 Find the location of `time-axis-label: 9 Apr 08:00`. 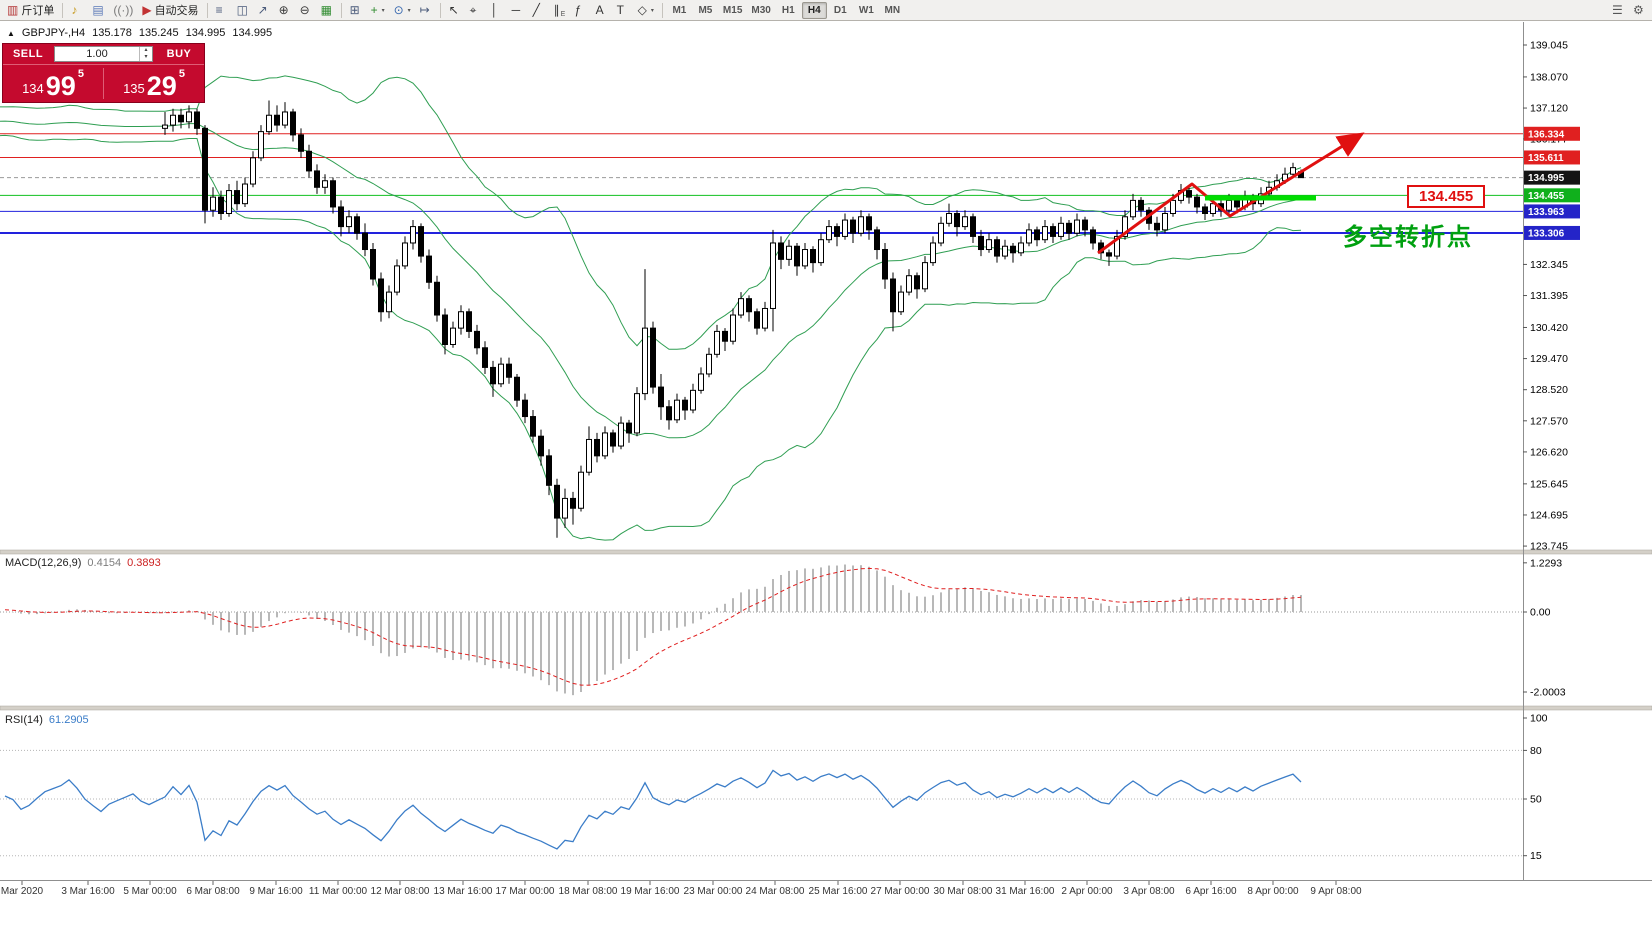

time-axis-label: 9 Apr 08:00 is located at coordinates (1336, 891).